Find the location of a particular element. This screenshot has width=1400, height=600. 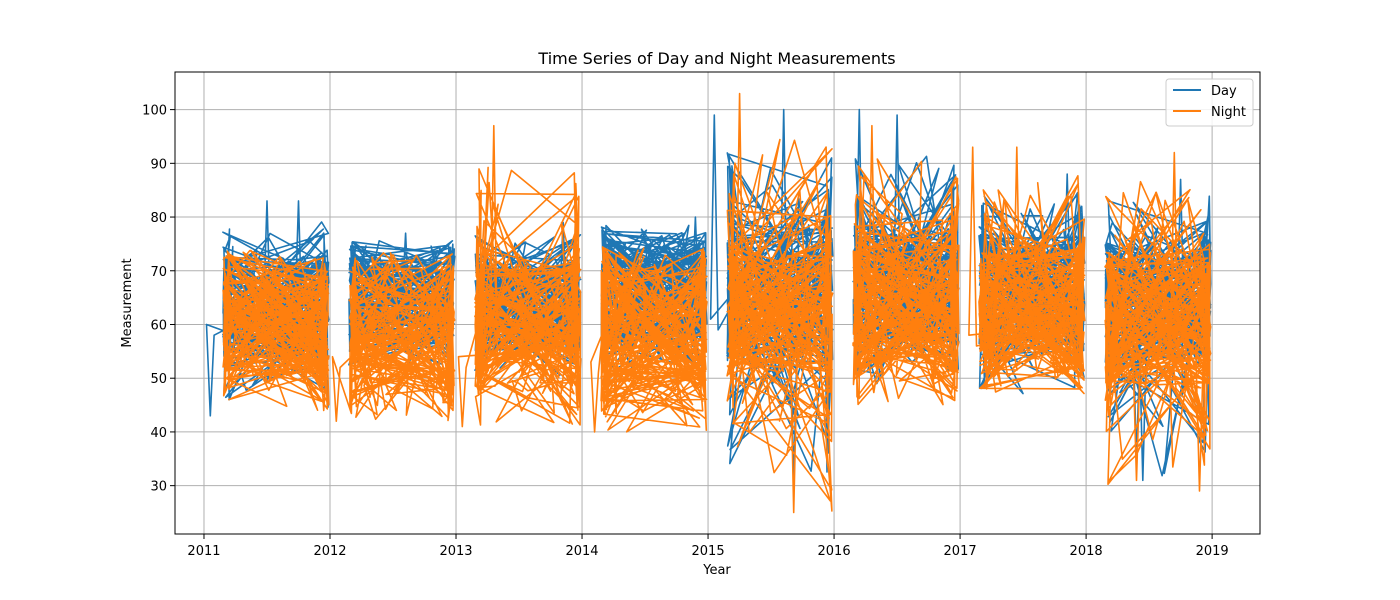

x-axis-label: Year is located at coordinates (716, 570).